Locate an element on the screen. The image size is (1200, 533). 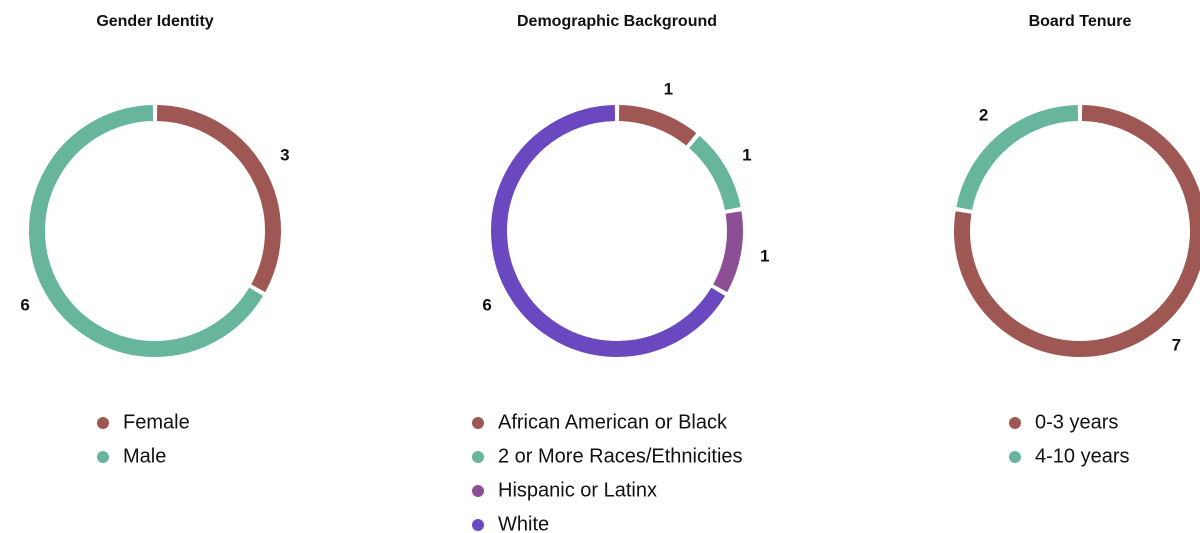
chart-title: Demographic Background is located at coordinates (617, 21).